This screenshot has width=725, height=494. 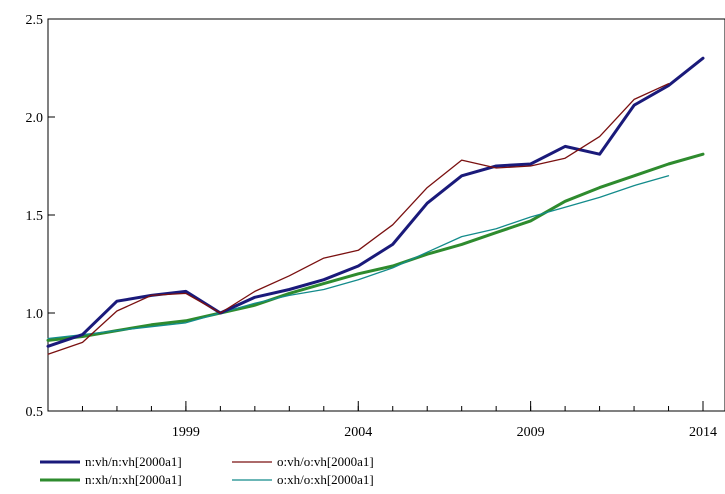 I want to click on legend-label-1: o:vh/o:vh[2000a1], so click(x=325, y=461).